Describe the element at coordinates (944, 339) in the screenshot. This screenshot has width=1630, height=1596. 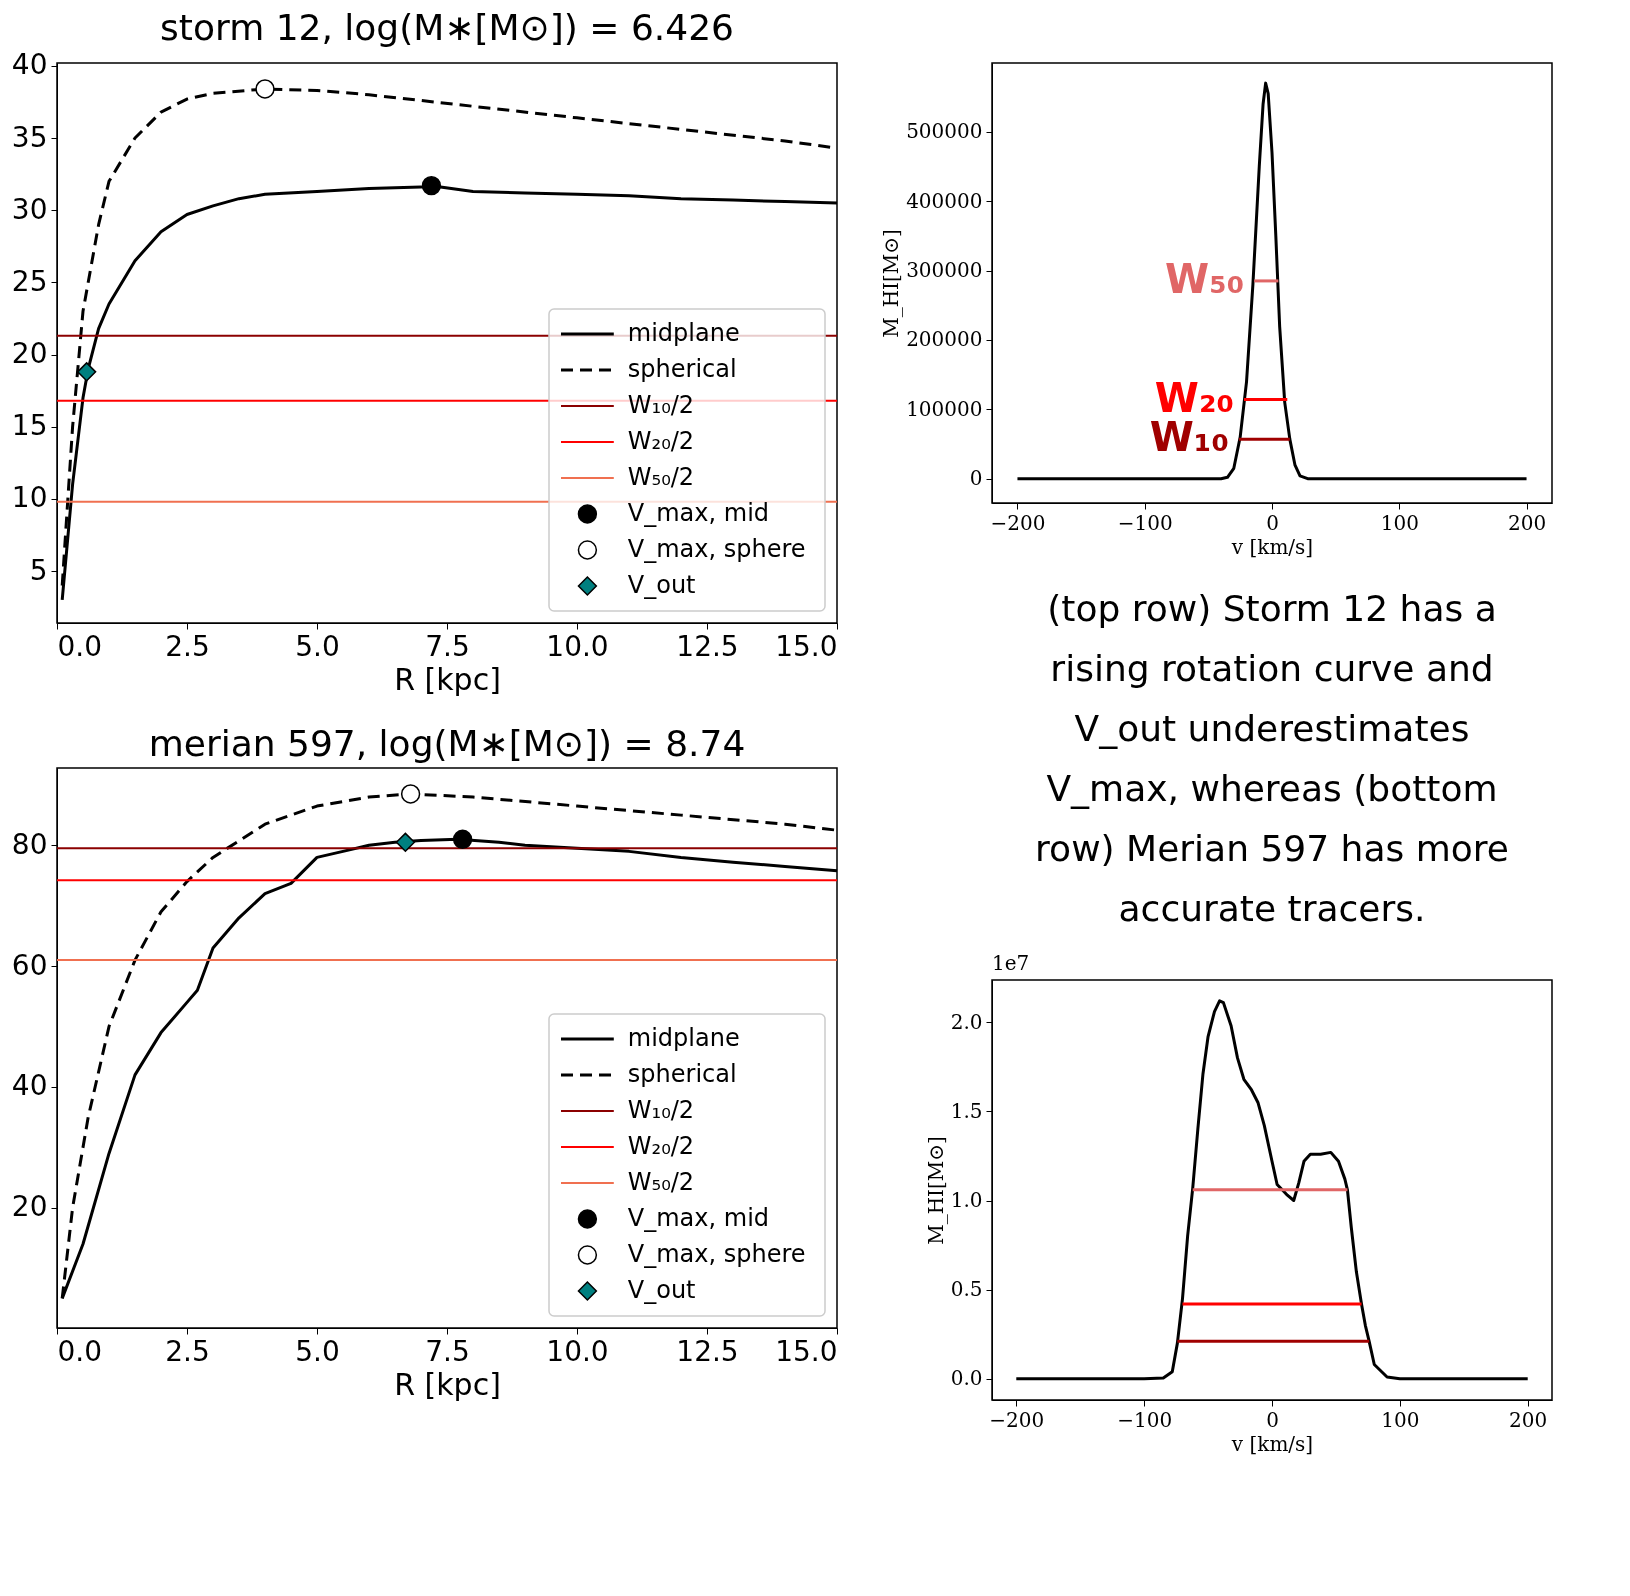
I see `y-tick-label: 200000` at that location.